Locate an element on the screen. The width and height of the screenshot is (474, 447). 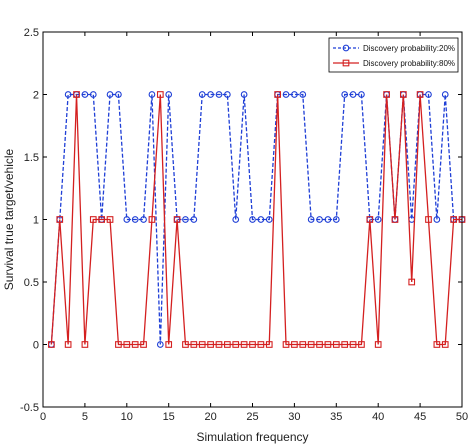
x-tick-label: 50 is located at coordinates (462, 417).